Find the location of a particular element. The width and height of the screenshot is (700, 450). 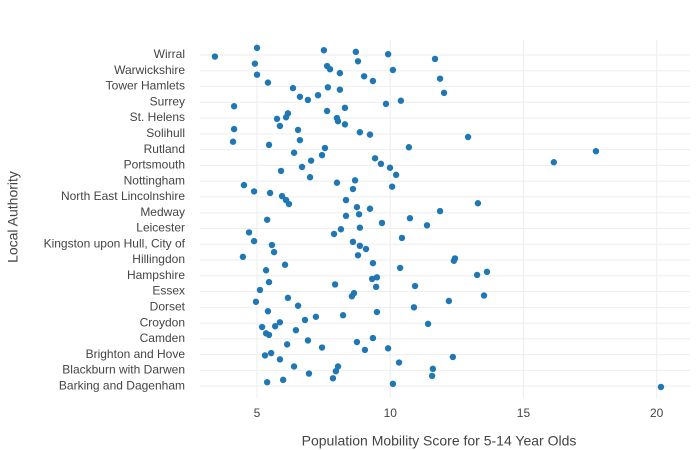

y-tick-label: Surrey is located at coordinates (167, 101).